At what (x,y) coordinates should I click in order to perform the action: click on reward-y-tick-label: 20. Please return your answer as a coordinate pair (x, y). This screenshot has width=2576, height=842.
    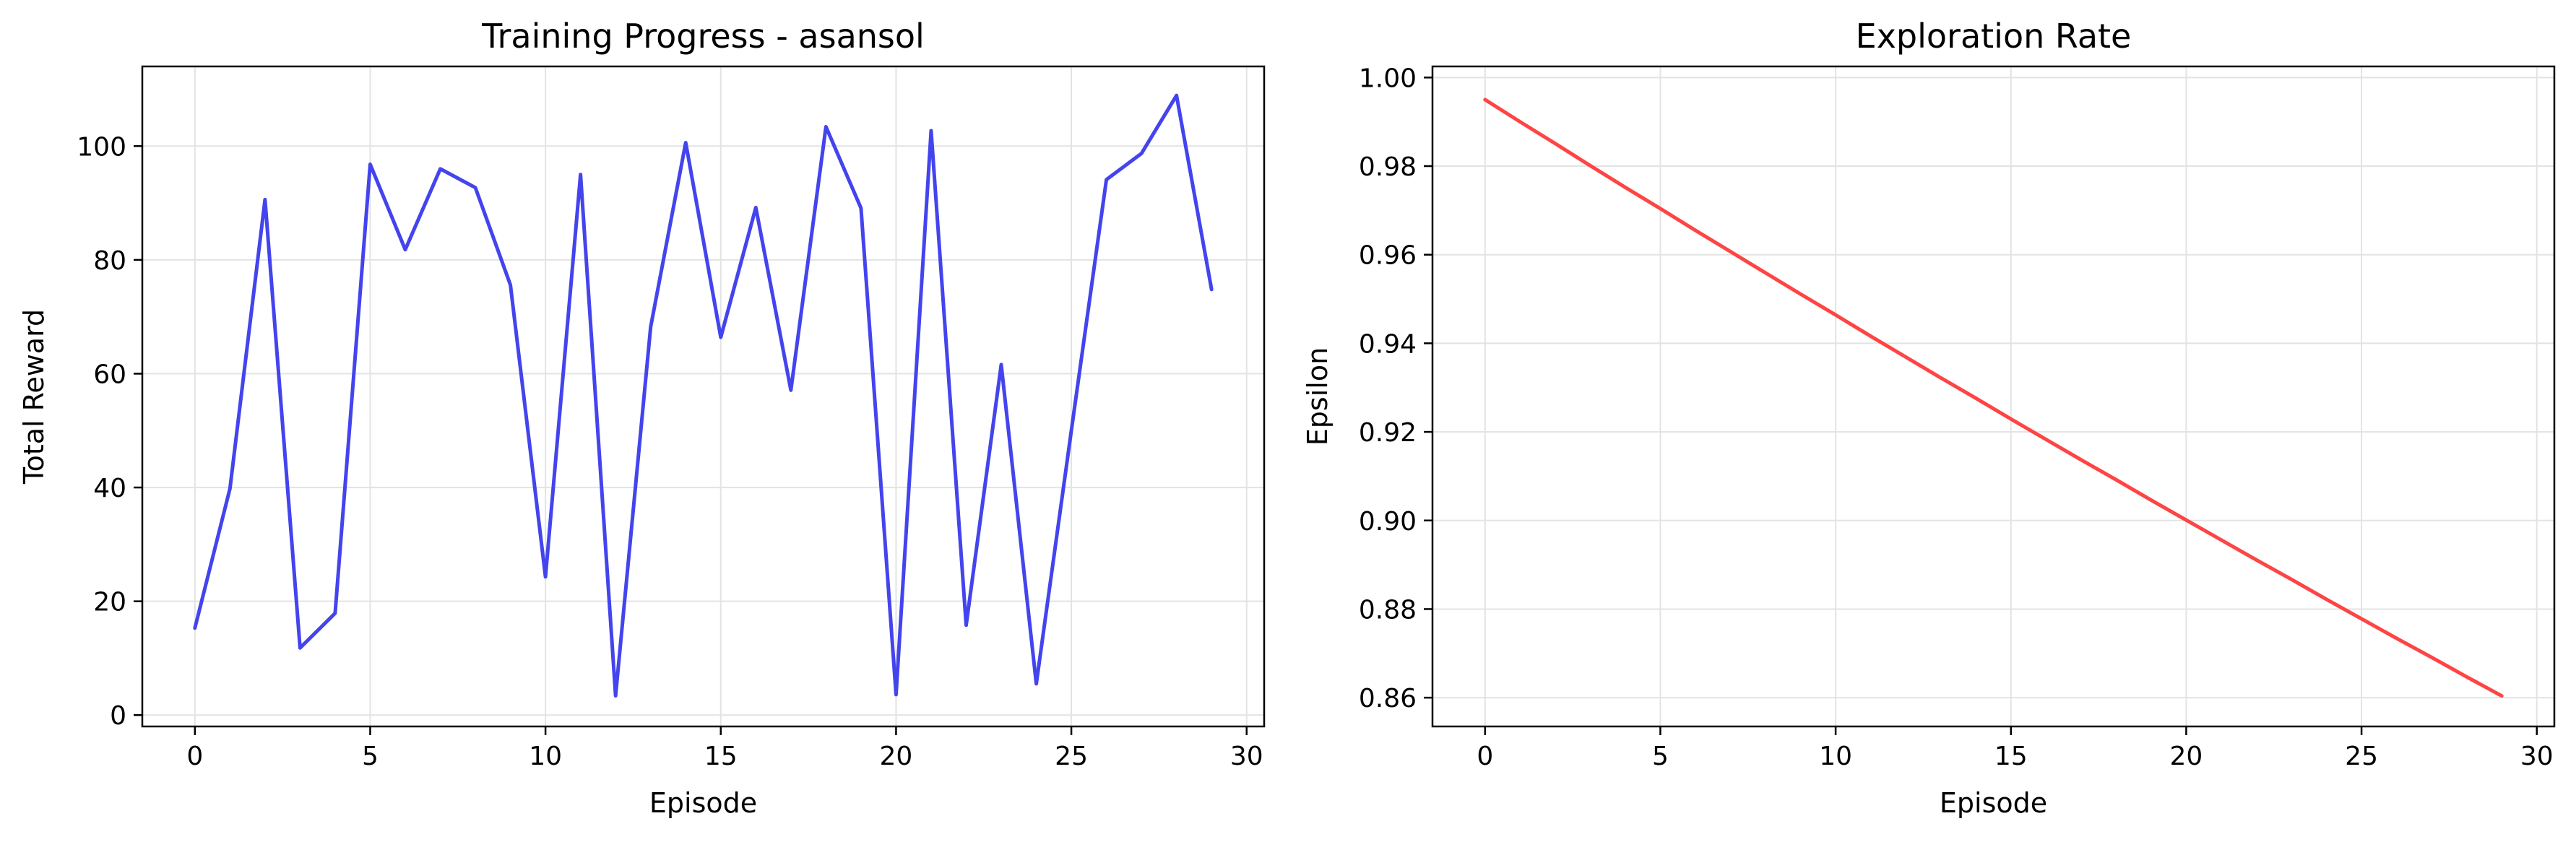
    Looking at the image, I should click on (109, 602).